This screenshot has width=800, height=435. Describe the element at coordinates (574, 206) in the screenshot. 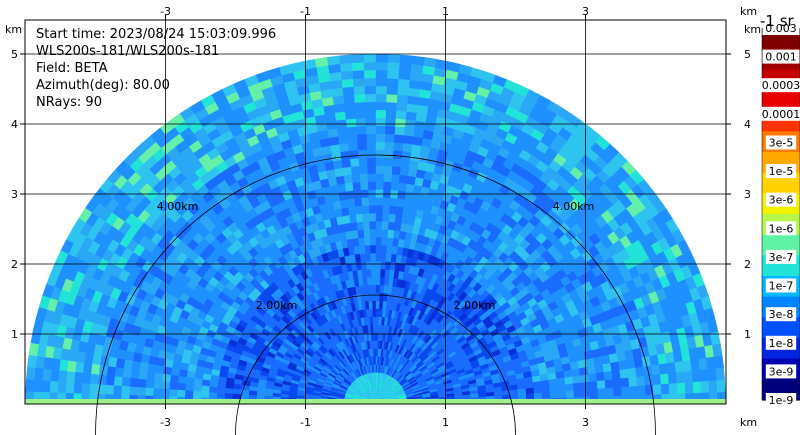

I see `range-ring-label: 4.00km` at that location.